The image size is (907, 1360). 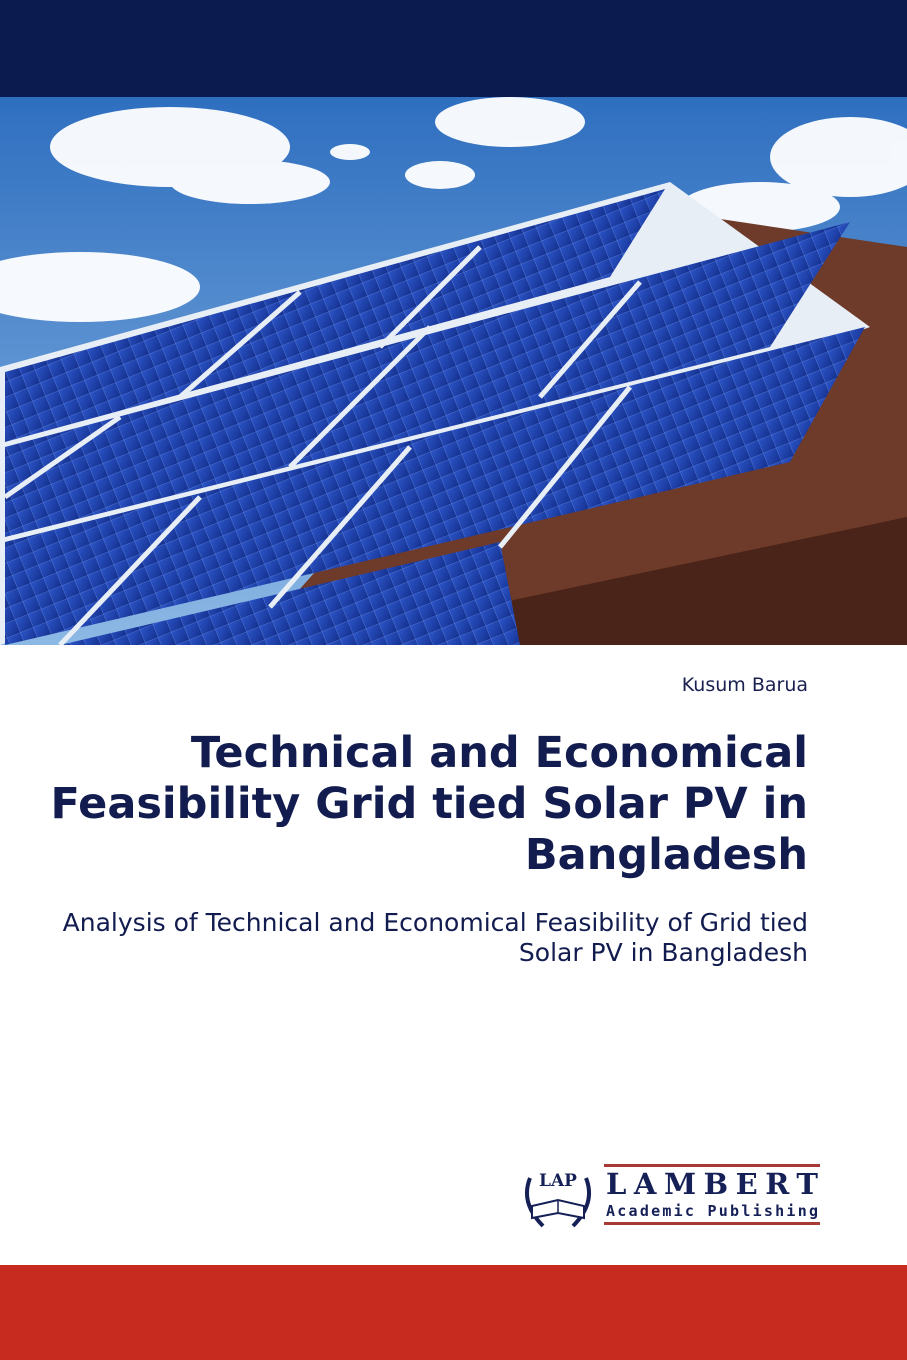 I want to click on publisher-tagline: Academic Publishing, so click(x=712, y=1211).